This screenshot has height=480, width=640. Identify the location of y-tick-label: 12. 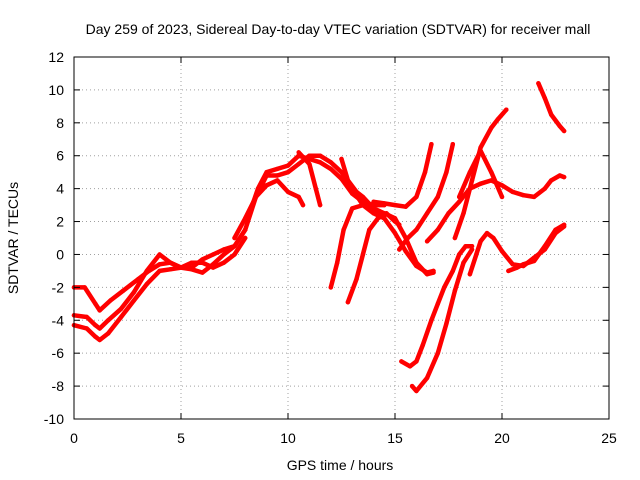
(56, 57).